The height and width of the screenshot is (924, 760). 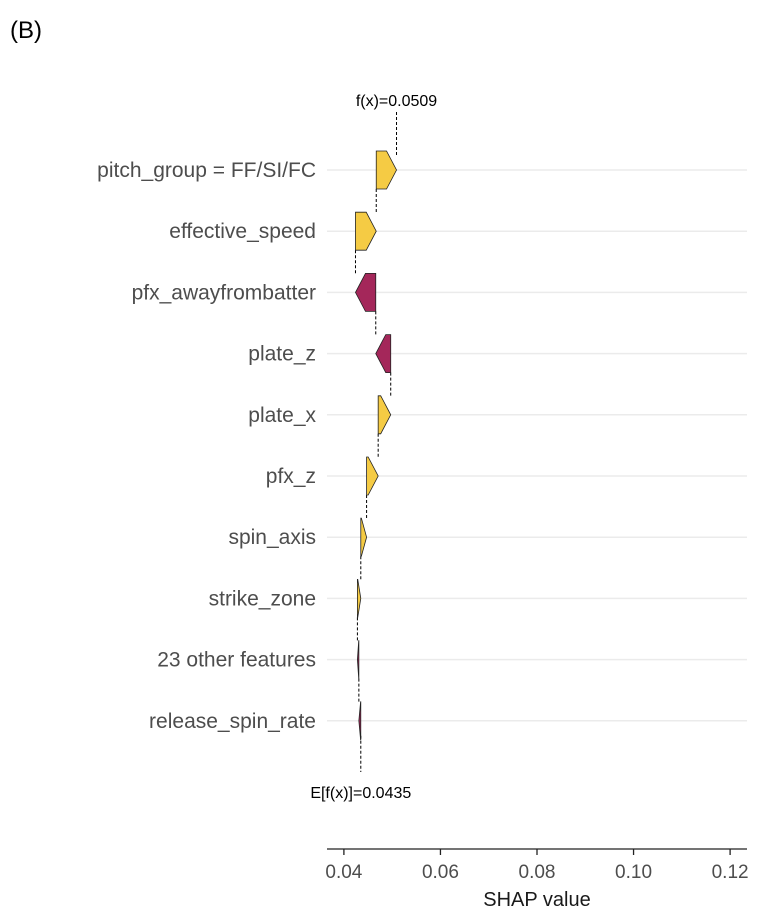 I want to click on feature-label: plate_z, so click(x=282, y=354).